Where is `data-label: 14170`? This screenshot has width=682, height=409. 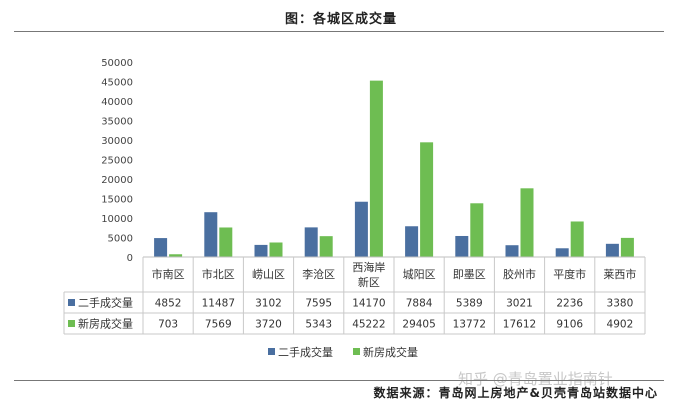 data-label: 14170 is located at coordinates (368, 304).